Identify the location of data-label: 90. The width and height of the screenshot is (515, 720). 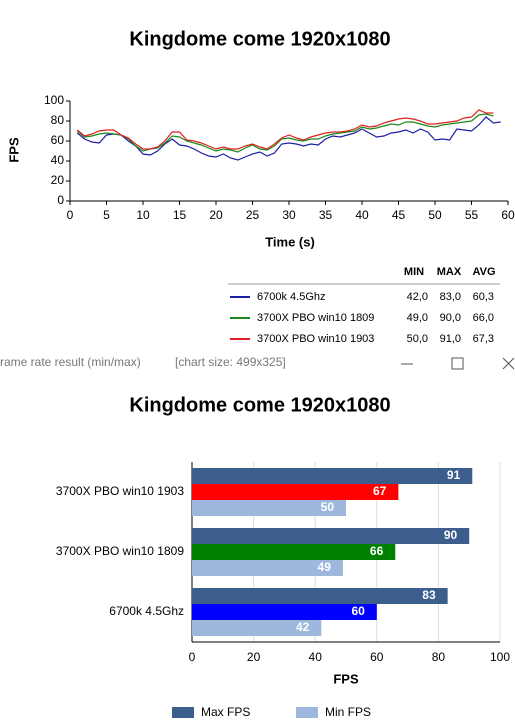
(451, 535).